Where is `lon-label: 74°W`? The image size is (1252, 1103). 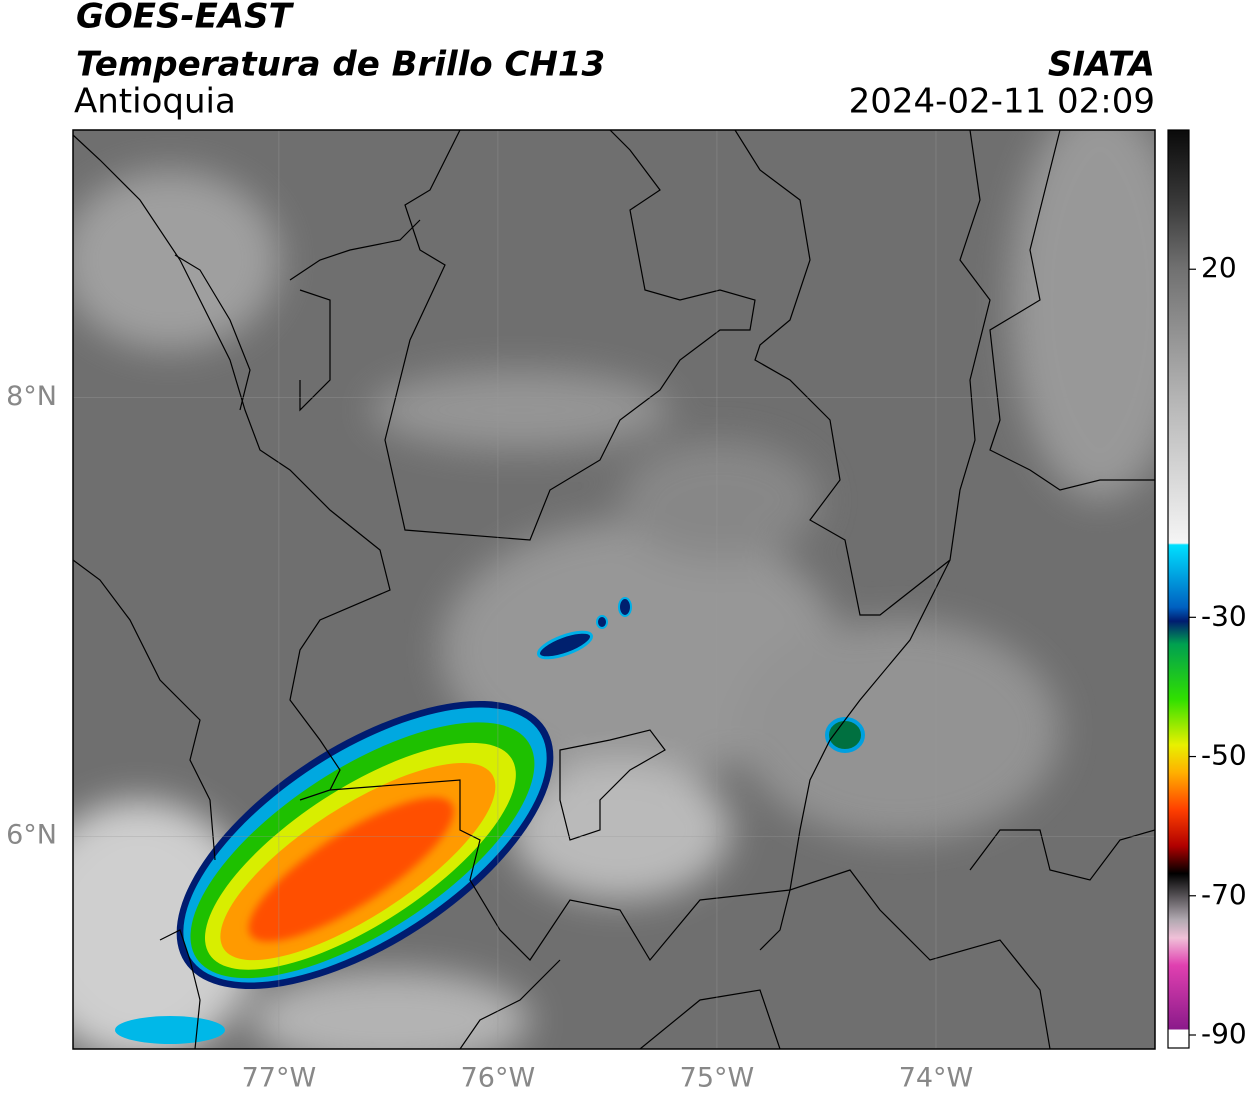 lon-label: 74°W is located at coordinates (936, 1078).